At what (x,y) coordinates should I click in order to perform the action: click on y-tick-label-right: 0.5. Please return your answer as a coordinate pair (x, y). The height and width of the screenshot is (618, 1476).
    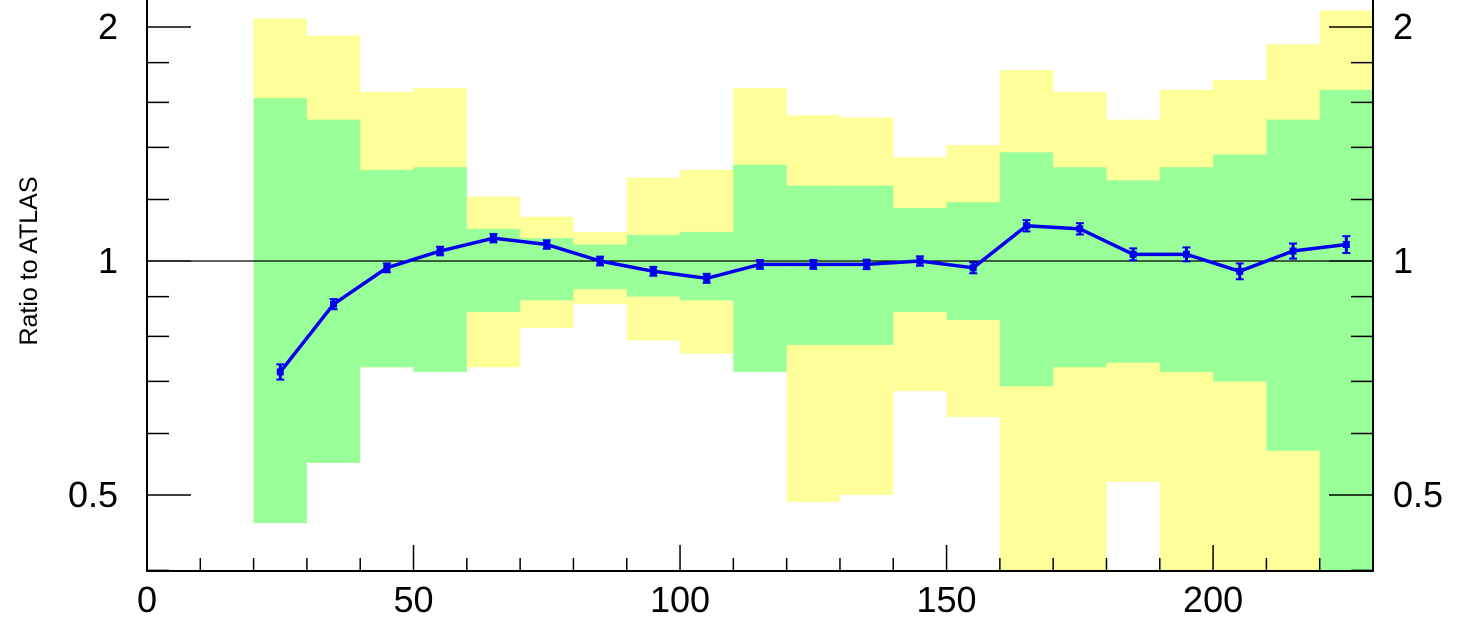
    Looking at the image, I should click on (1418, 494).